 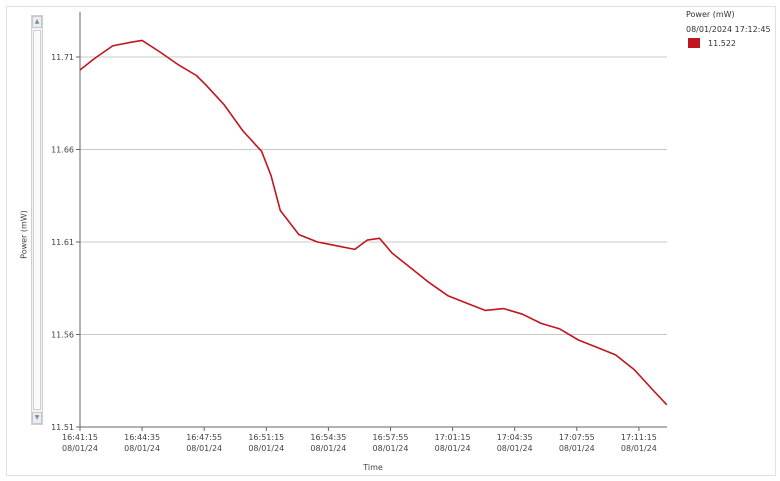 I want to click on y-tick-label: 11.56, so click(x=62, y=335).